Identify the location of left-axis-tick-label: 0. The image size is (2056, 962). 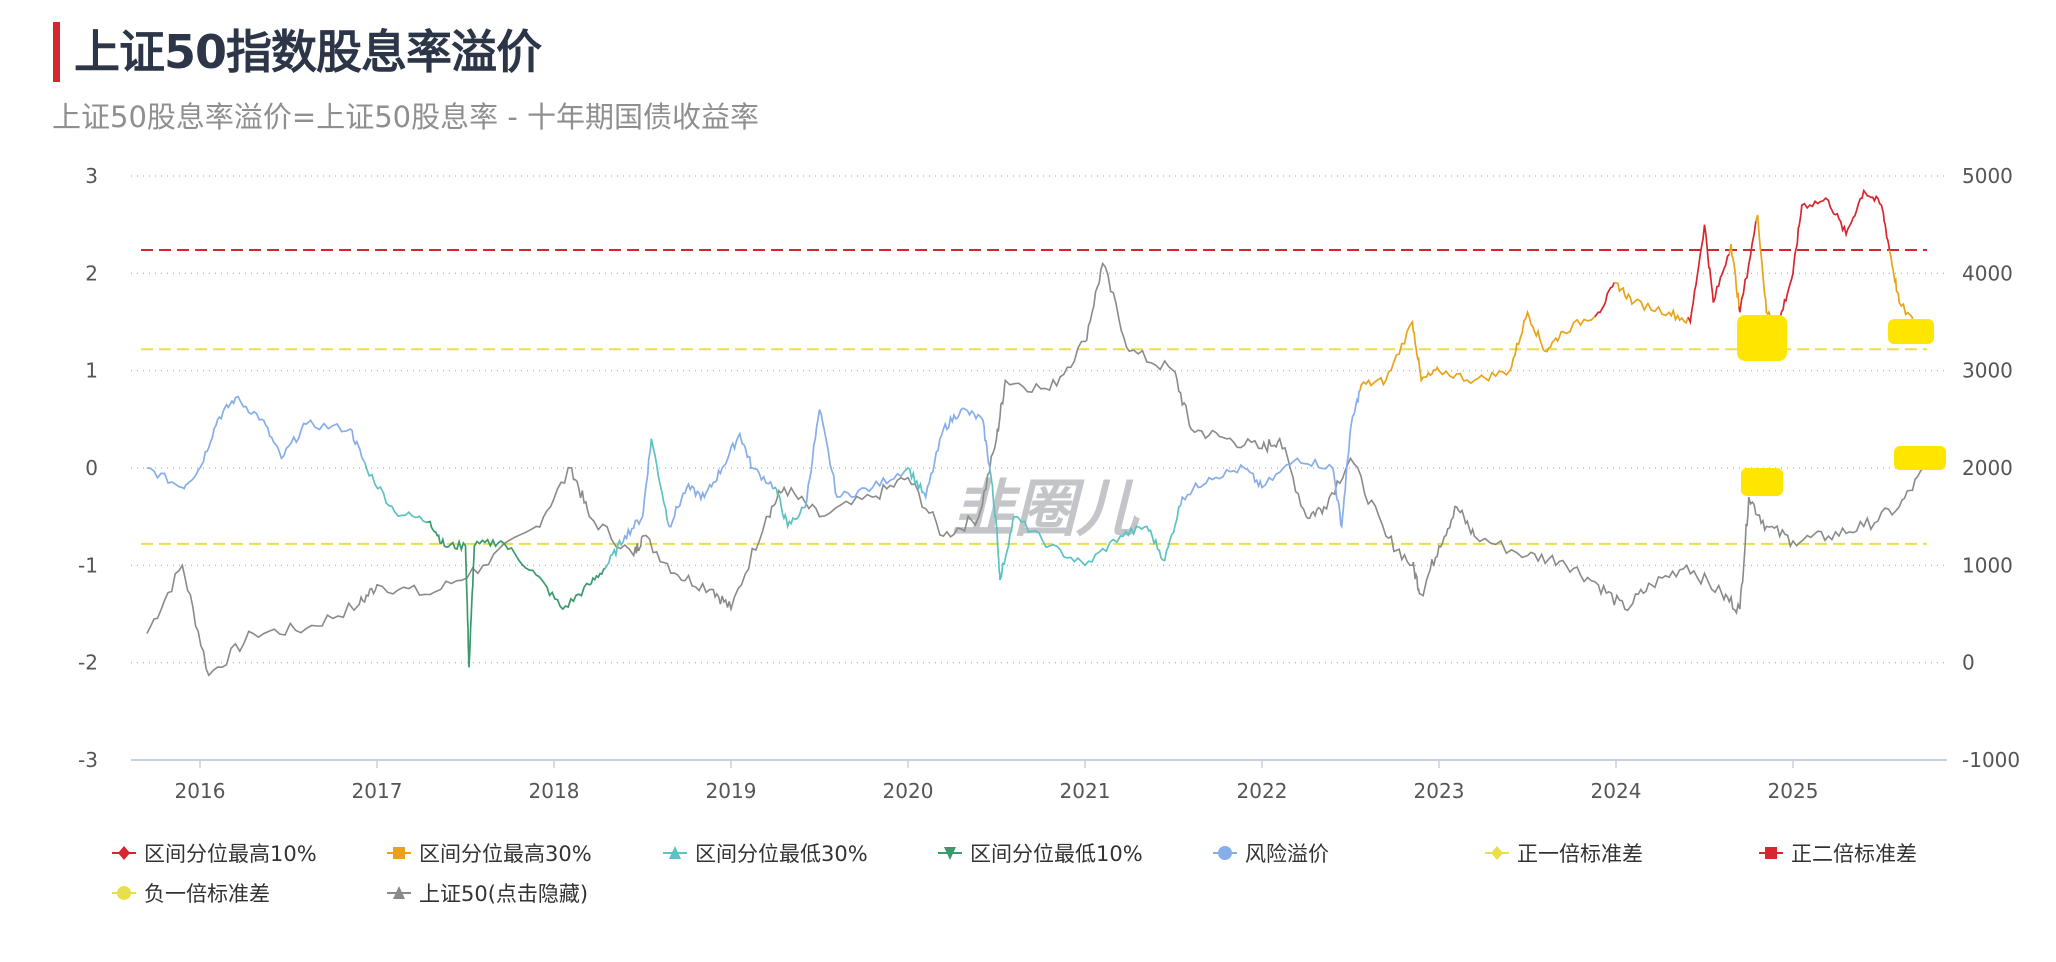
(91, 468).